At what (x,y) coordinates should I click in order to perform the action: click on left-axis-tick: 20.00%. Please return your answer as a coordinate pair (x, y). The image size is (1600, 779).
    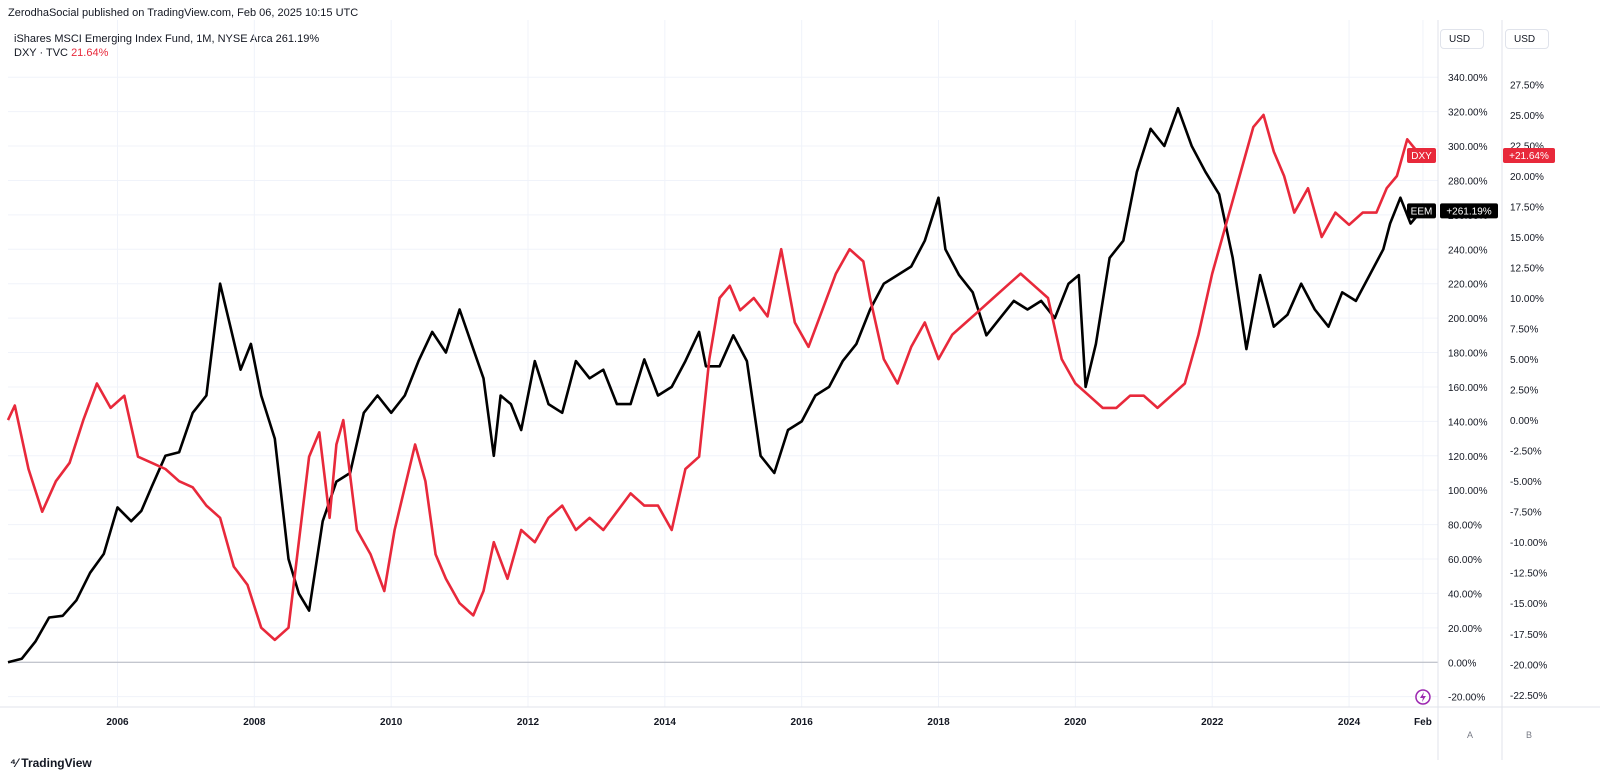
    Looking at the image, I should click on (1465, 629).